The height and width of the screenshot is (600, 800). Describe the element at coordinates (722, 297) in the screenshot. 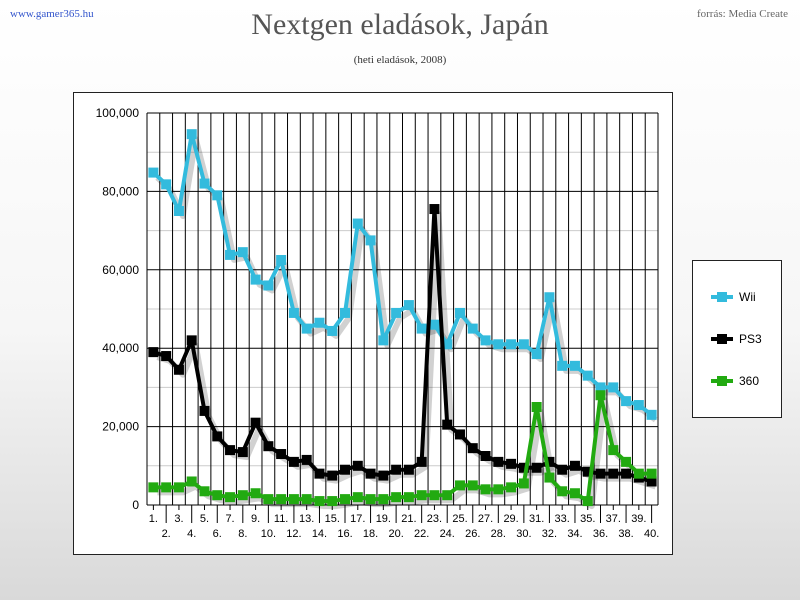

I see `legend-swatch-wii` at that location.